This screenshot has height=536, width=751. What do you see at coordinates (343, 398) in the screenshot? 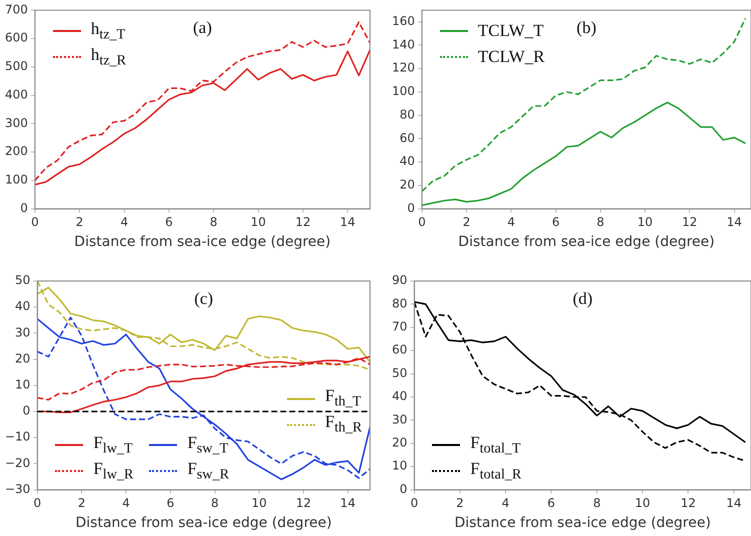
I see `legend-label: F$_{th_T}$` at bounding box center [343, 398].